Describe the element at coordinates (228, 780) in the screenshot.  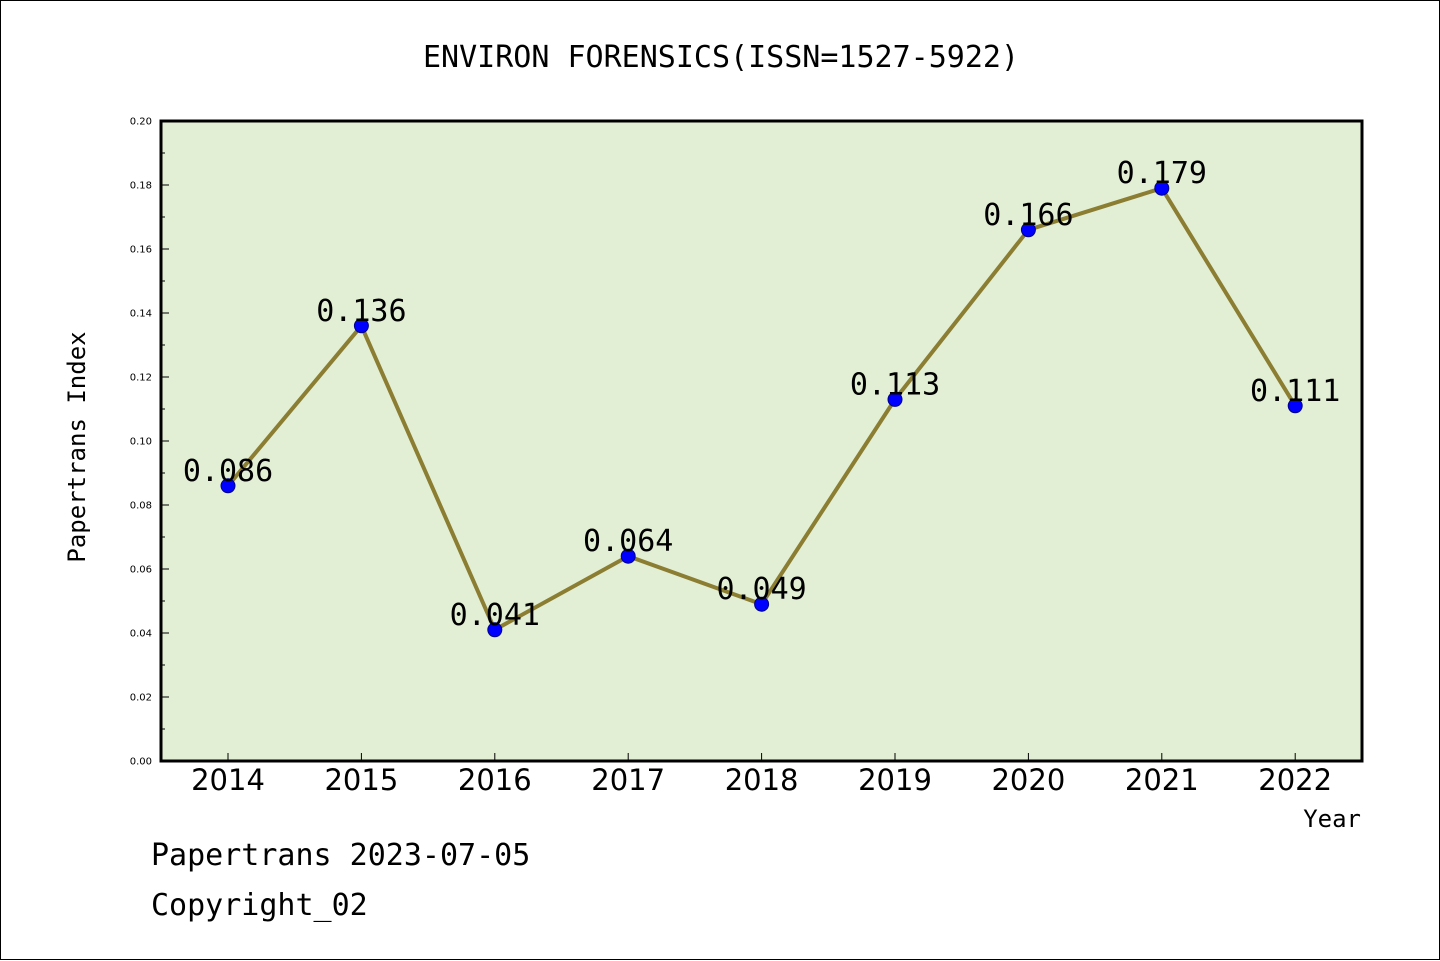
I see `x-tick-label: 2014` at that location.